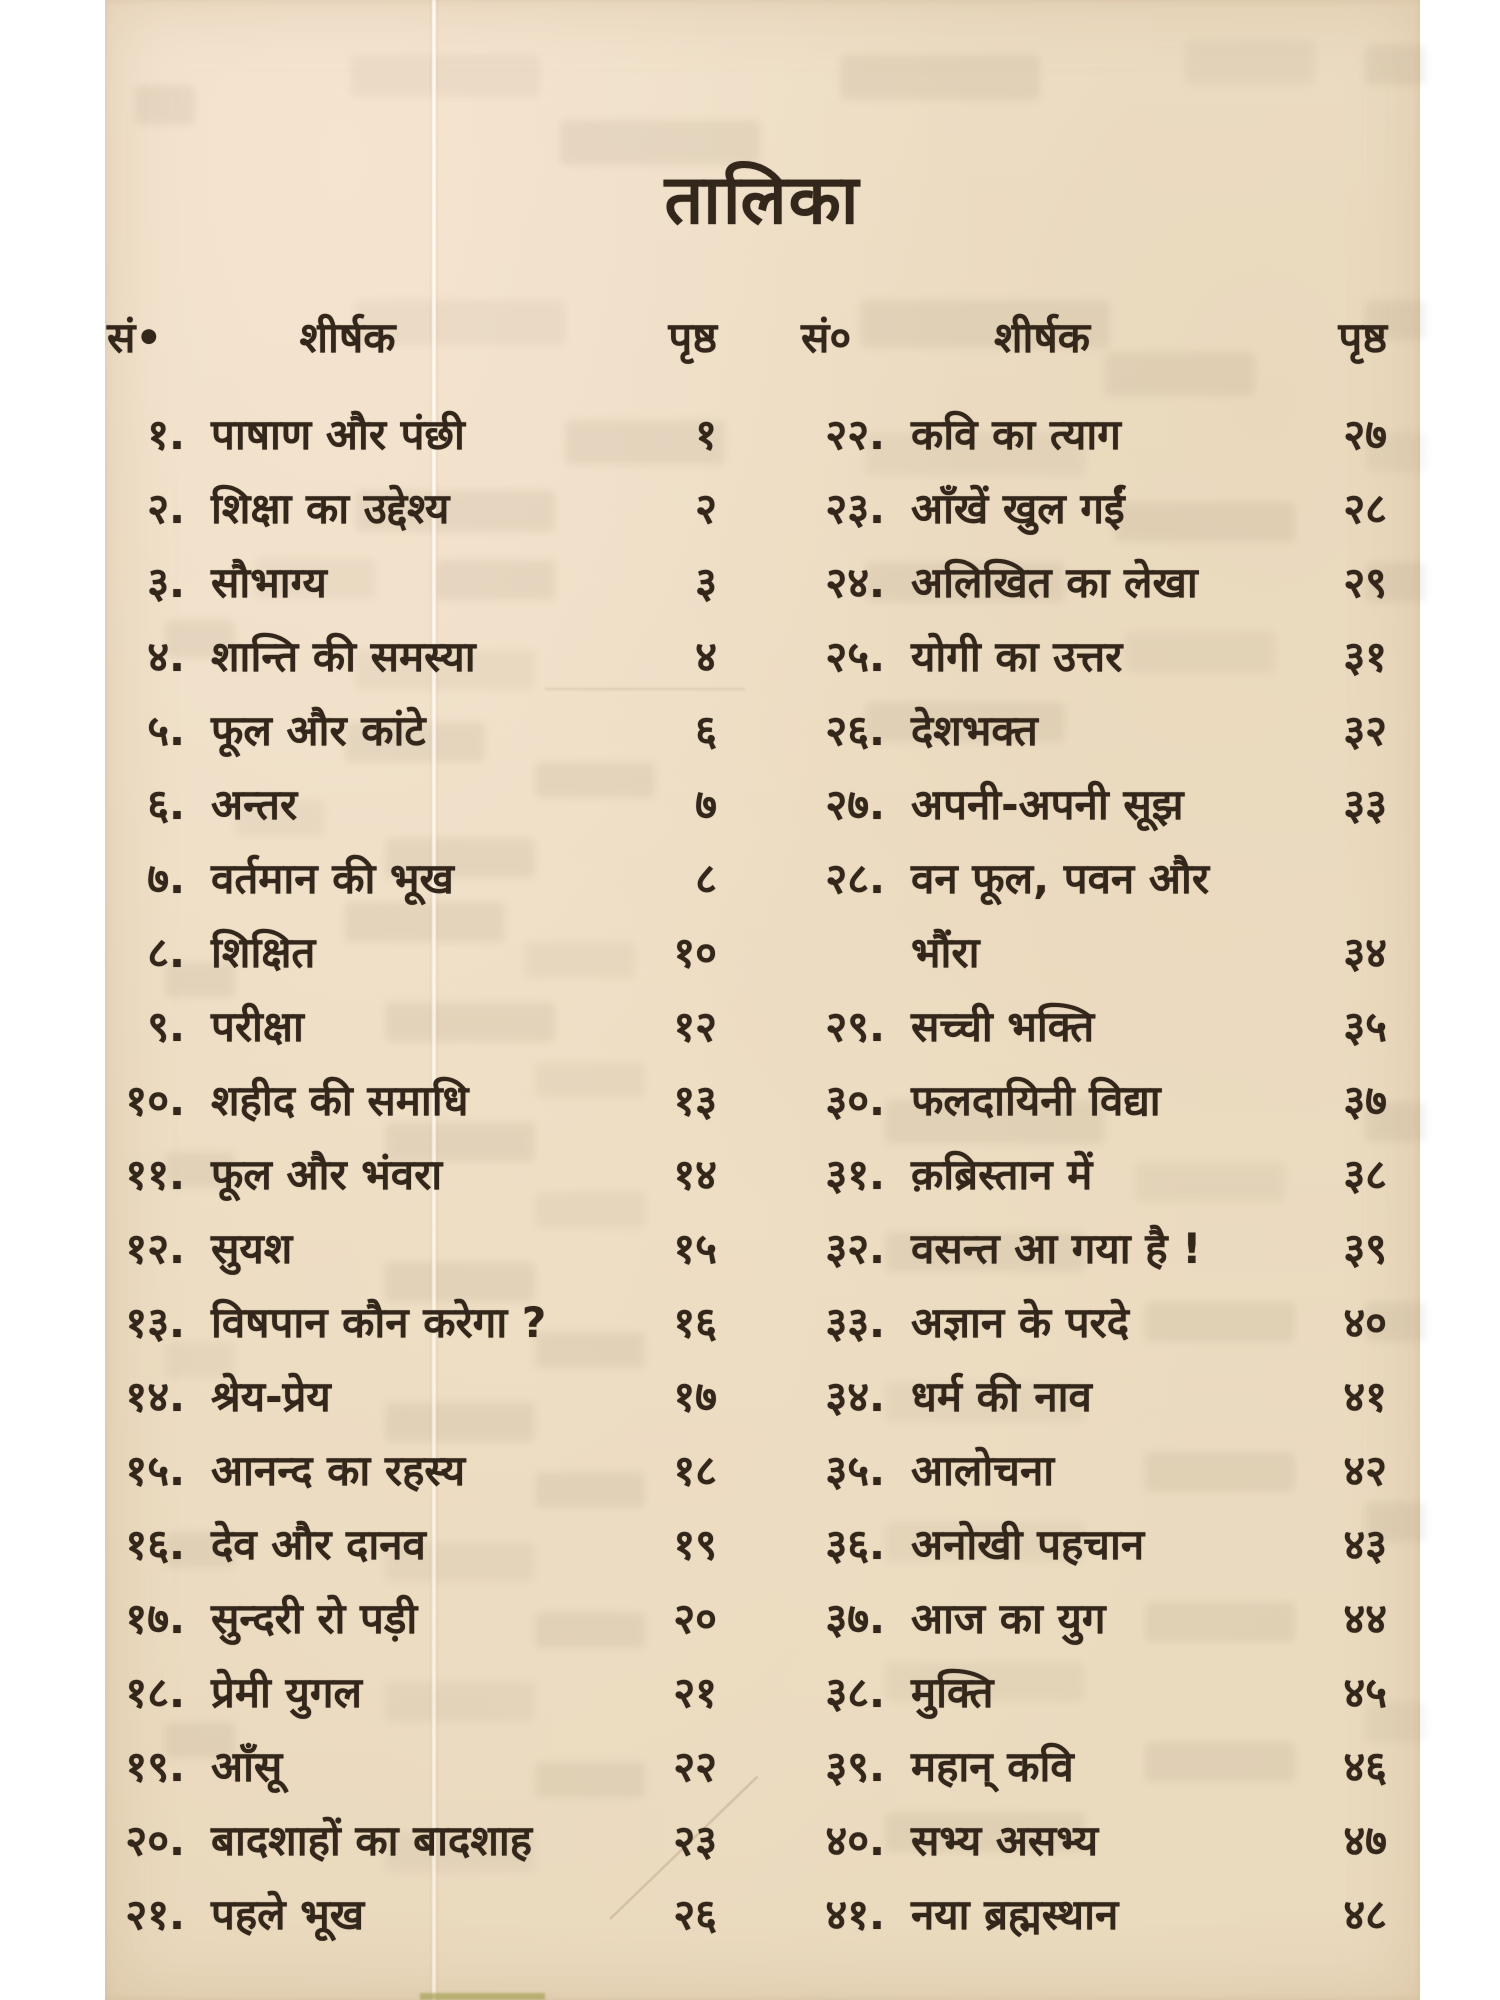 Image resolution: width=1500 pixels, height=2000 pixels. What do you see at coordinates (1365, 508) in the screenshot?
I see `toc-page-number: २८` at bounding box center [1365, 508].